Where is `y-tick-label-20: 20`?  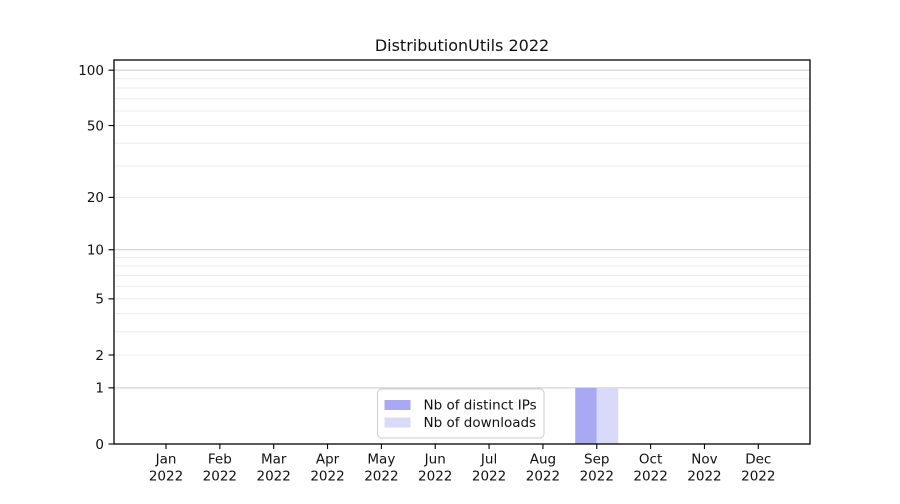
y-tick-label-20: 20 is located at coordinates (95, 198).